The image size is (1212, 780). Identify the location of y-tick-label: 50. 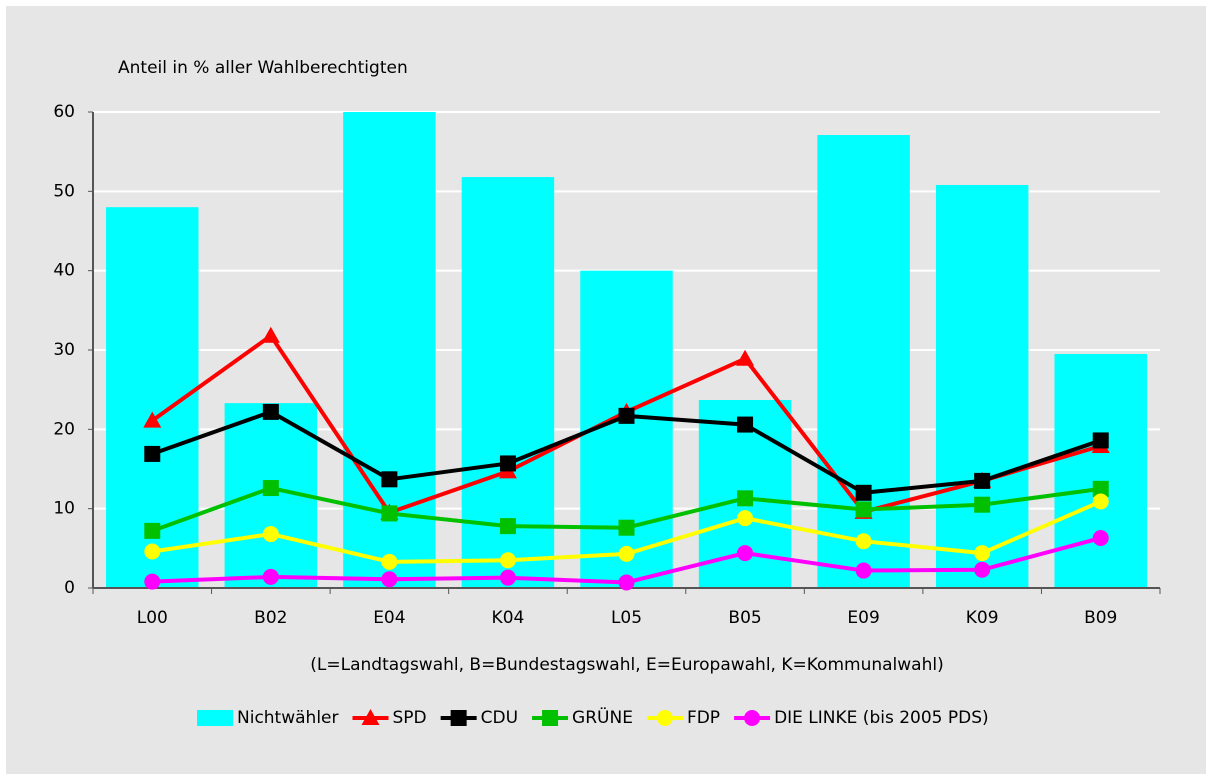
(64, 191).